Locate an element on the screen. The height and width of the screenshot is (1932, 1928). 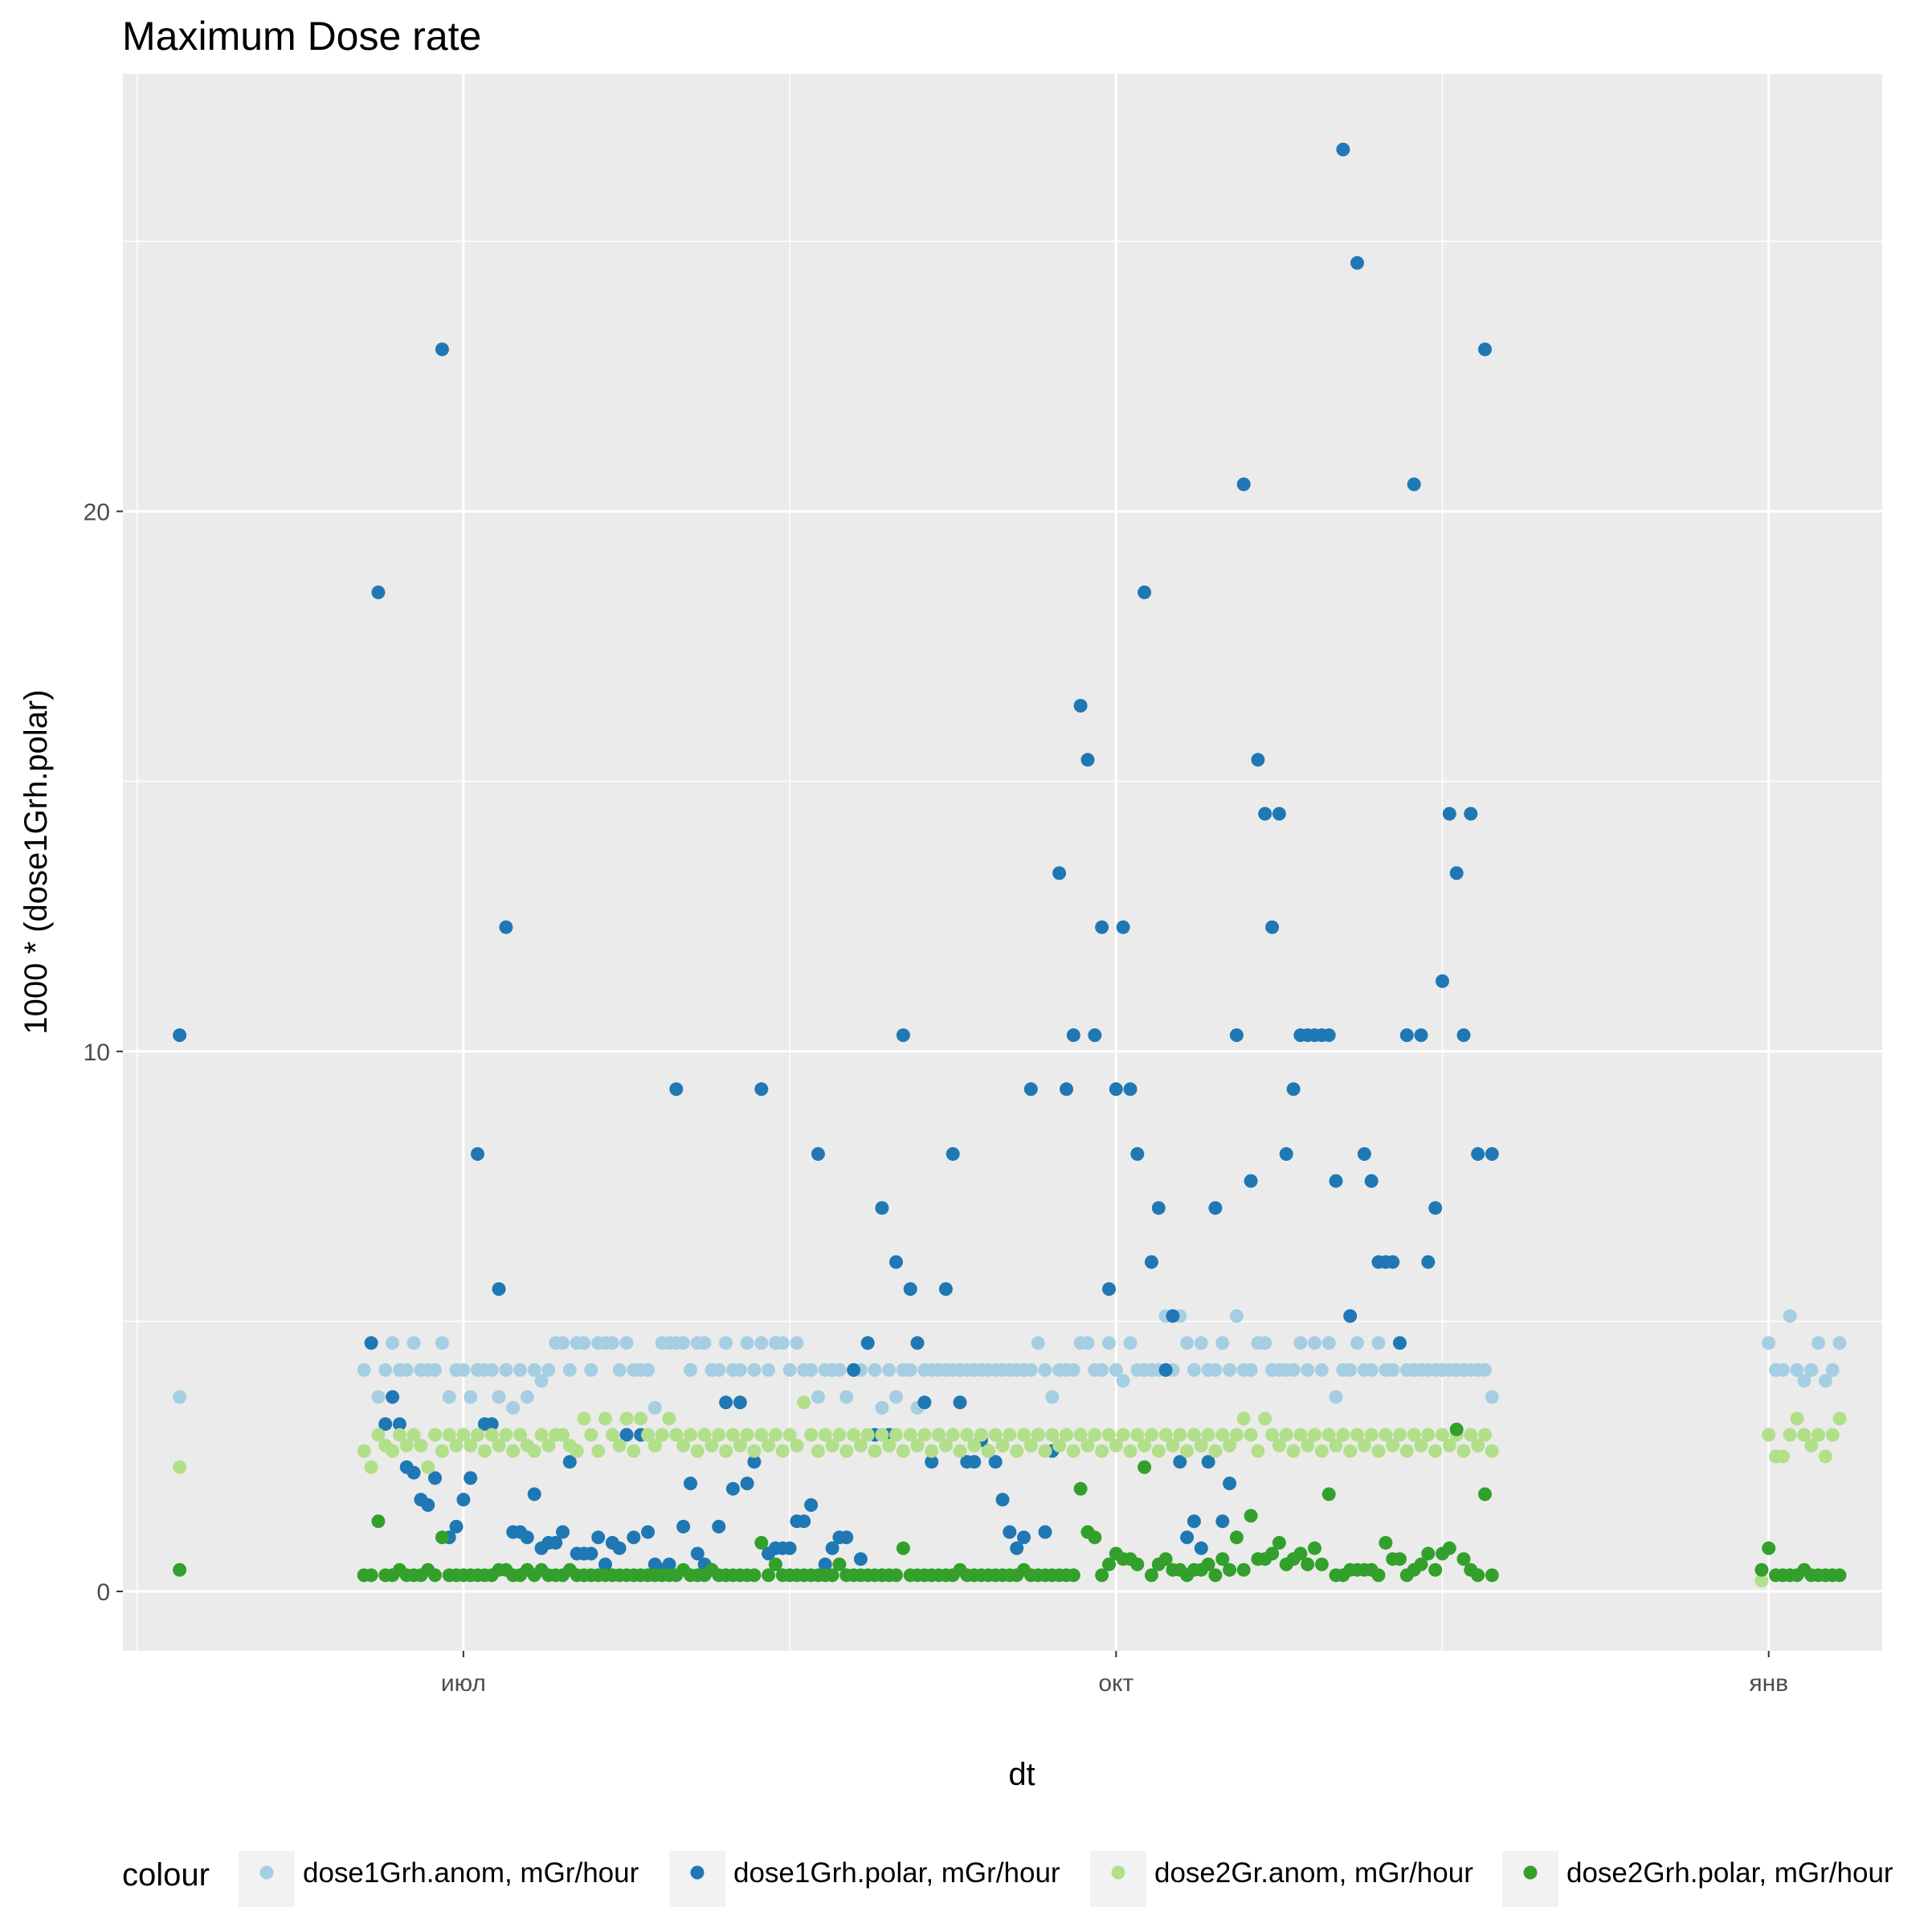
y-tick-label: 20 is located at coordinates (97, 513).